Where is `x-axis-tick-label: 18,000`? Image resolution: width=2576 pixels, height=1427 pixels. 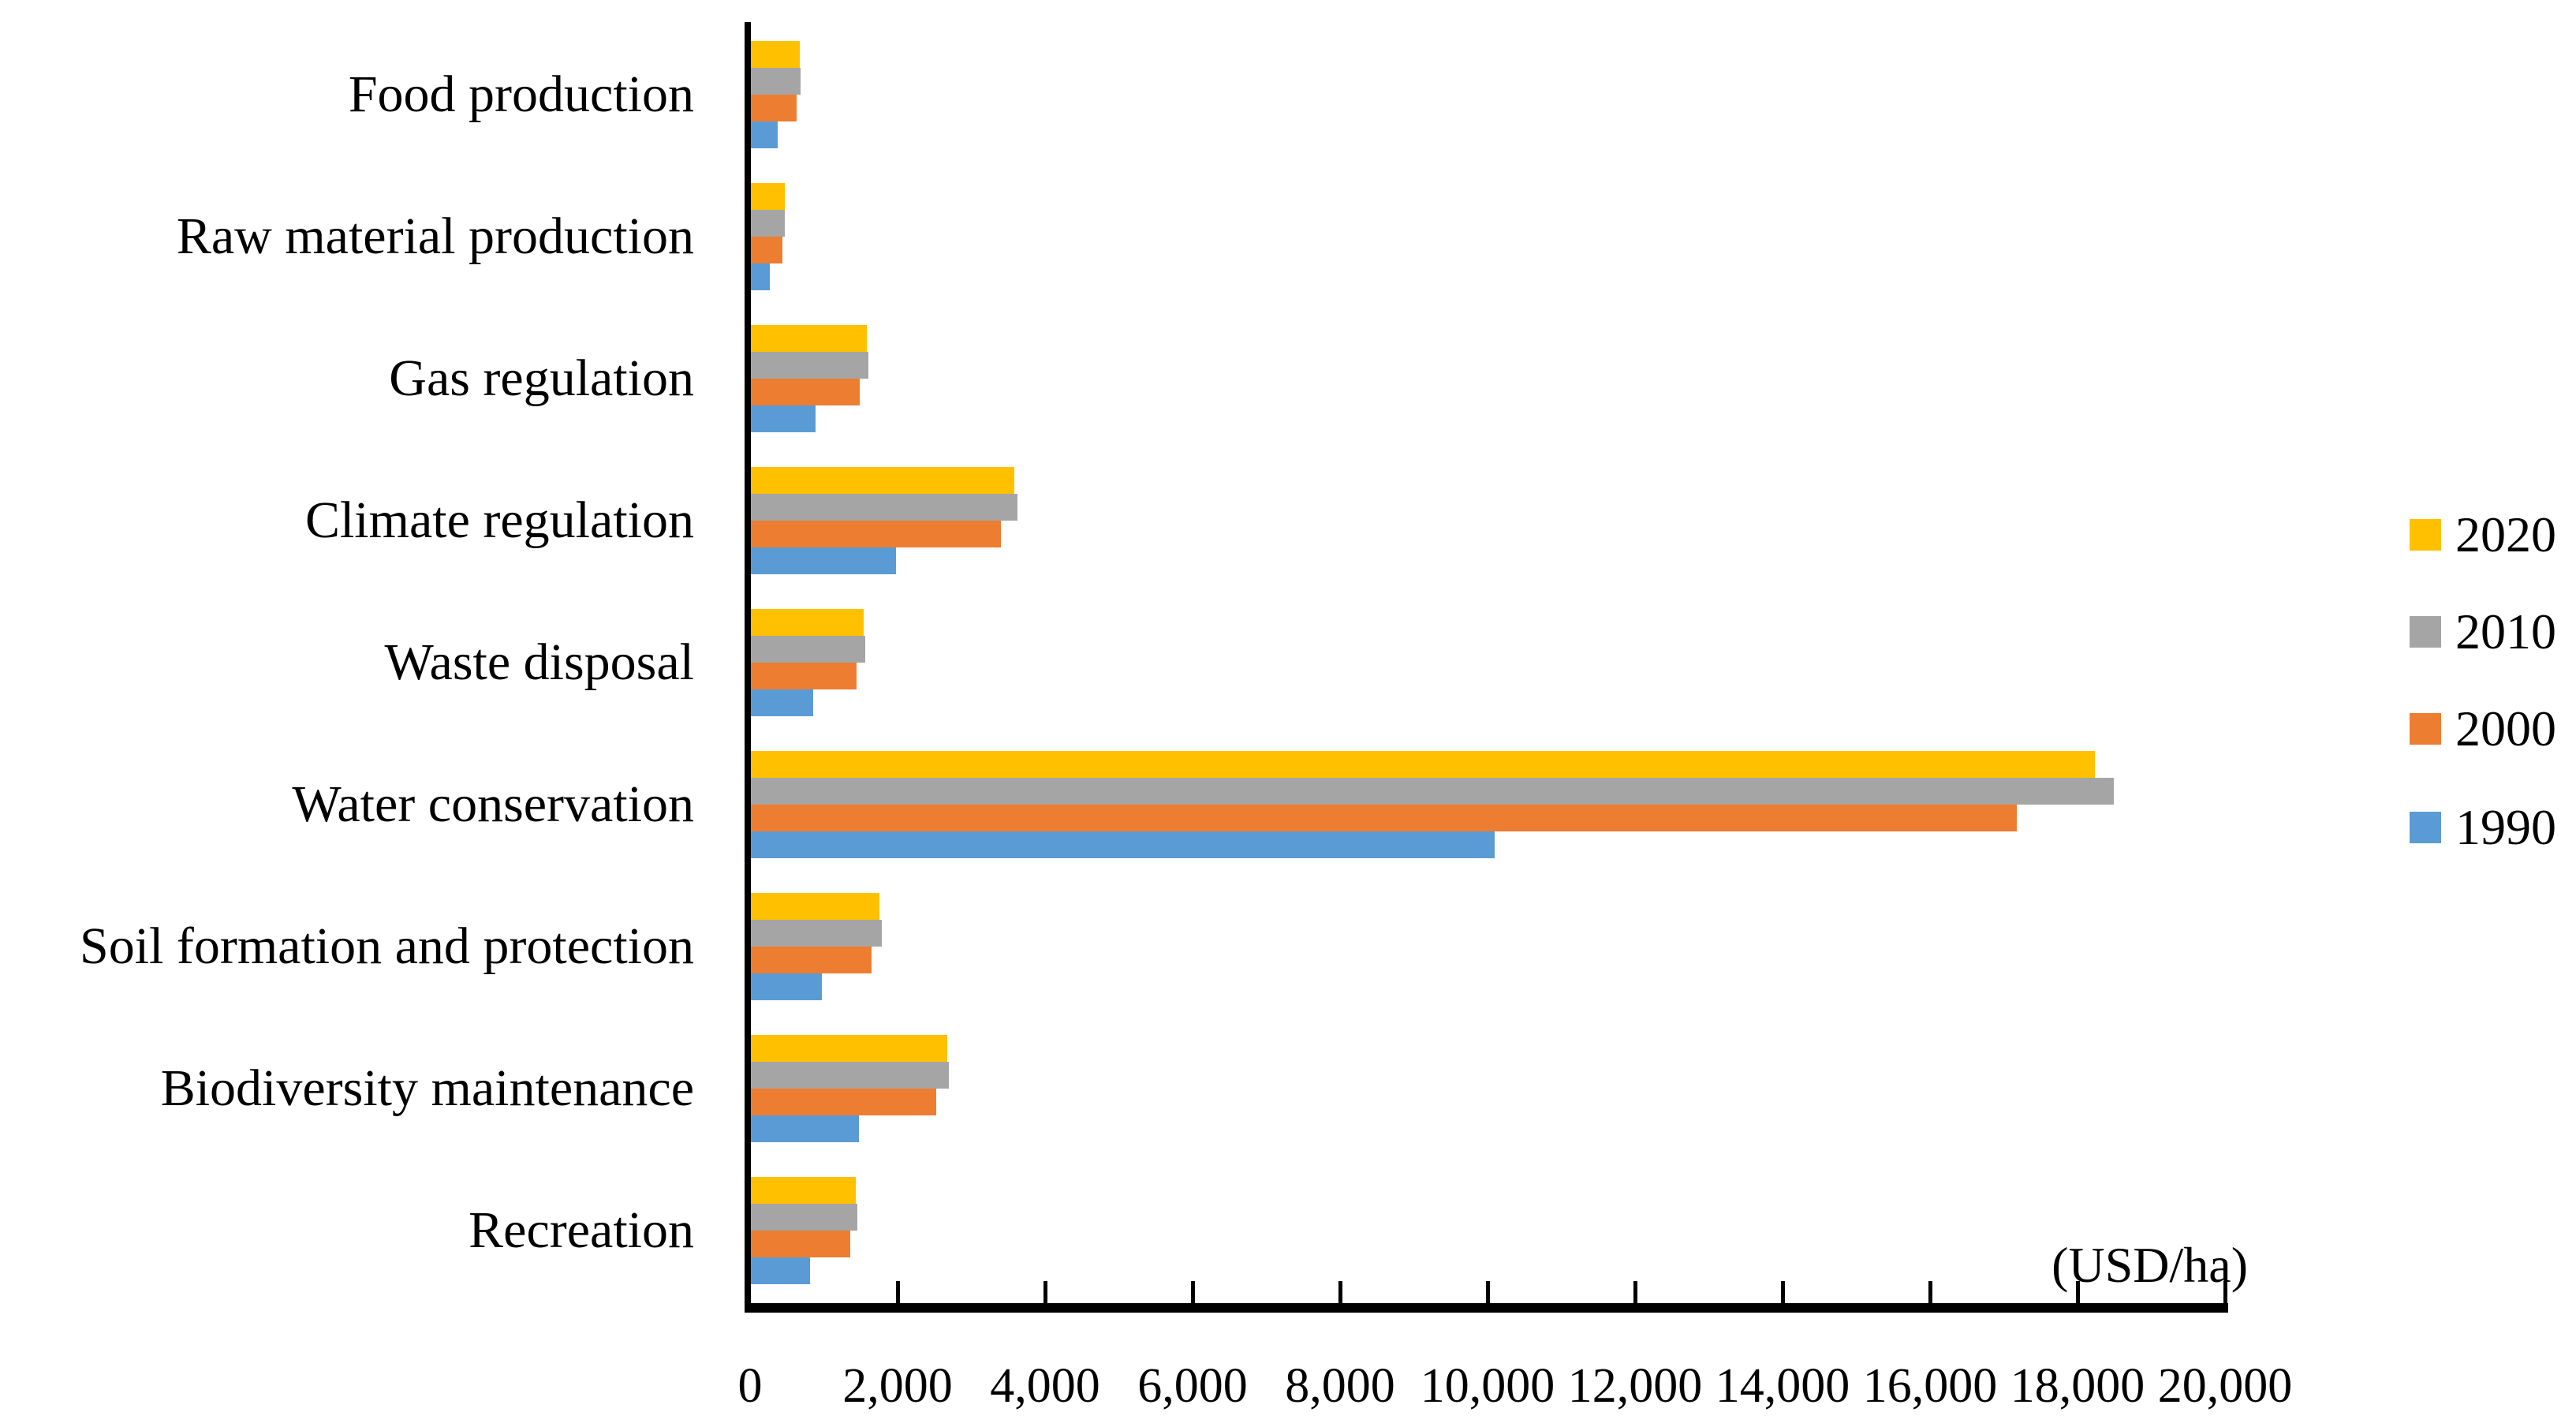 x-axis-tick-label: 18,000 is located at coordinates (2077, 1386).